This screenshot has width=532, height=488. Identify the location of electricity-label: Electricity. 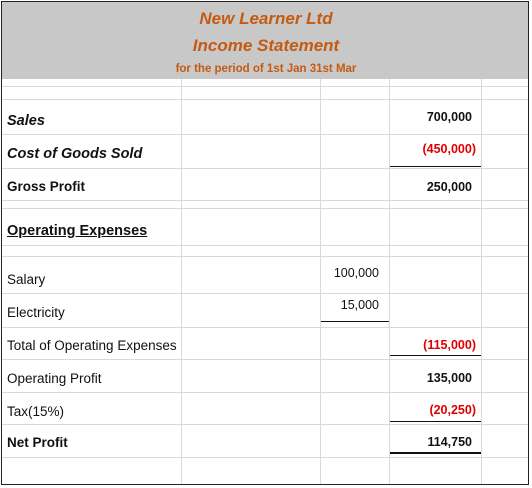
(36, 312).